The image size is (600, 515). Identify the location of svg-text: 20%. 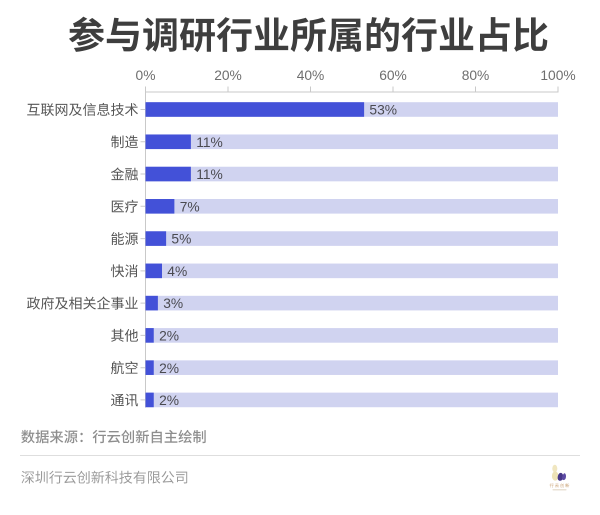
(228, 75).